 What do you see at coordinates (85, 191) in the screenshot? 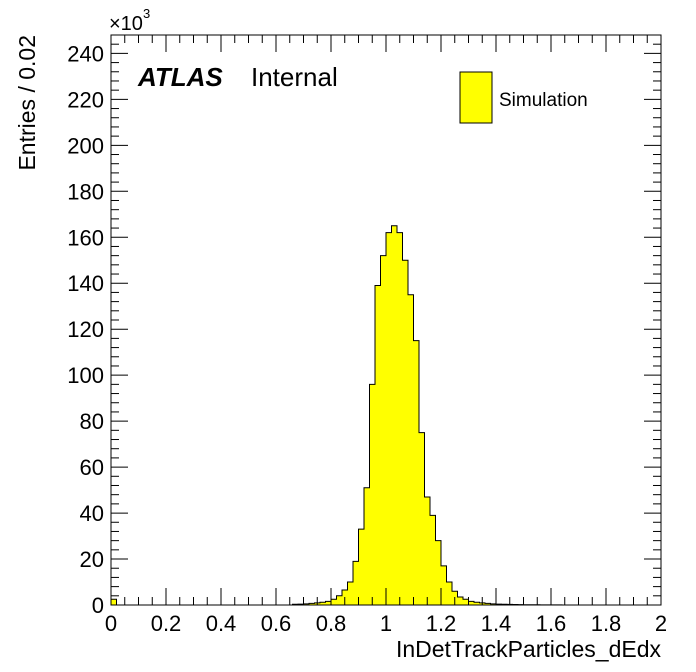
I see `y-tick-label: 180` at bounding box center [85, 191].